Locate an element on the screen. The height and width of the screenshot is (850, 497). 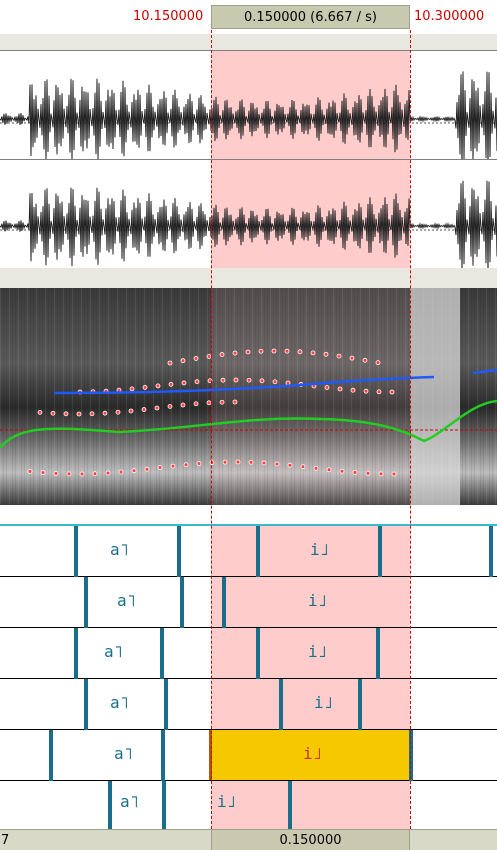
selection-duration-text: 0.150000 (6.667 / s) is located at coordinates (310, 17).